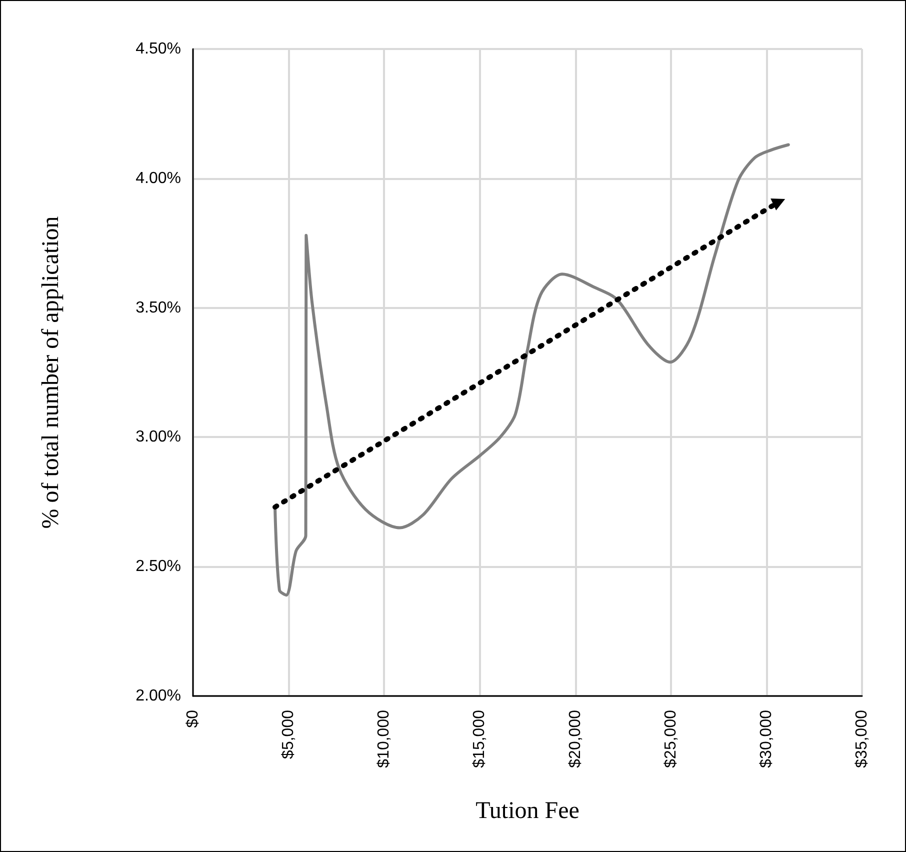 The height and width of the screenshot is (852, 906). What do you see at coordinates (158, 696) in the screenshot?
I see `y-tick-label: 2.00%` at bounding box center [158, 696].